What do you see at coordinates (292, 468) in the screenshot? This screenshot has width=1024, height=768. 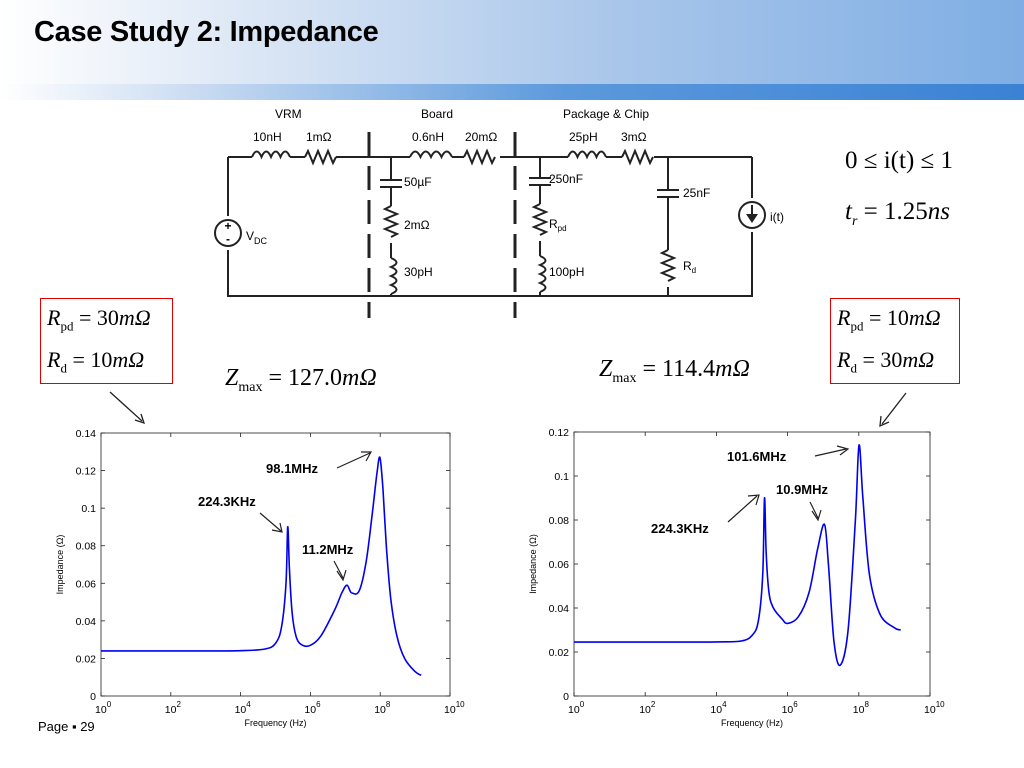 I see `annotation-98mhz: 98.1MHz` at bounding box center [292, 468].